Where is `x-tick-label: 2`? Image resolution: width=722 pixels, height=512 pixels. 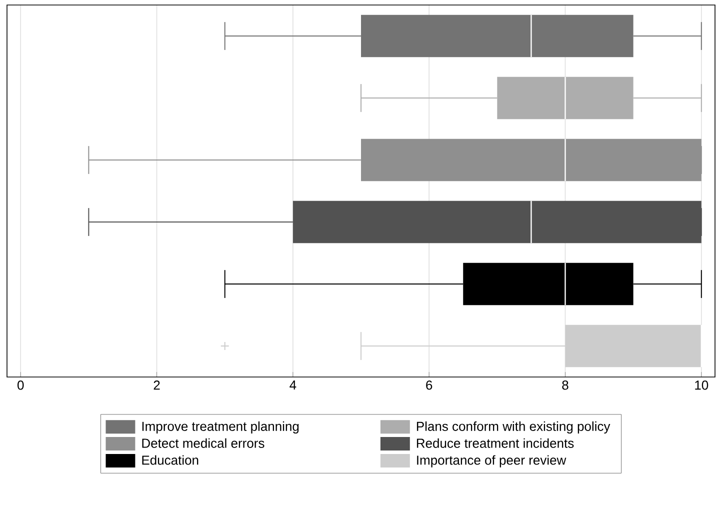
x-tick-label: 2 is located at coordinates (157, 385).